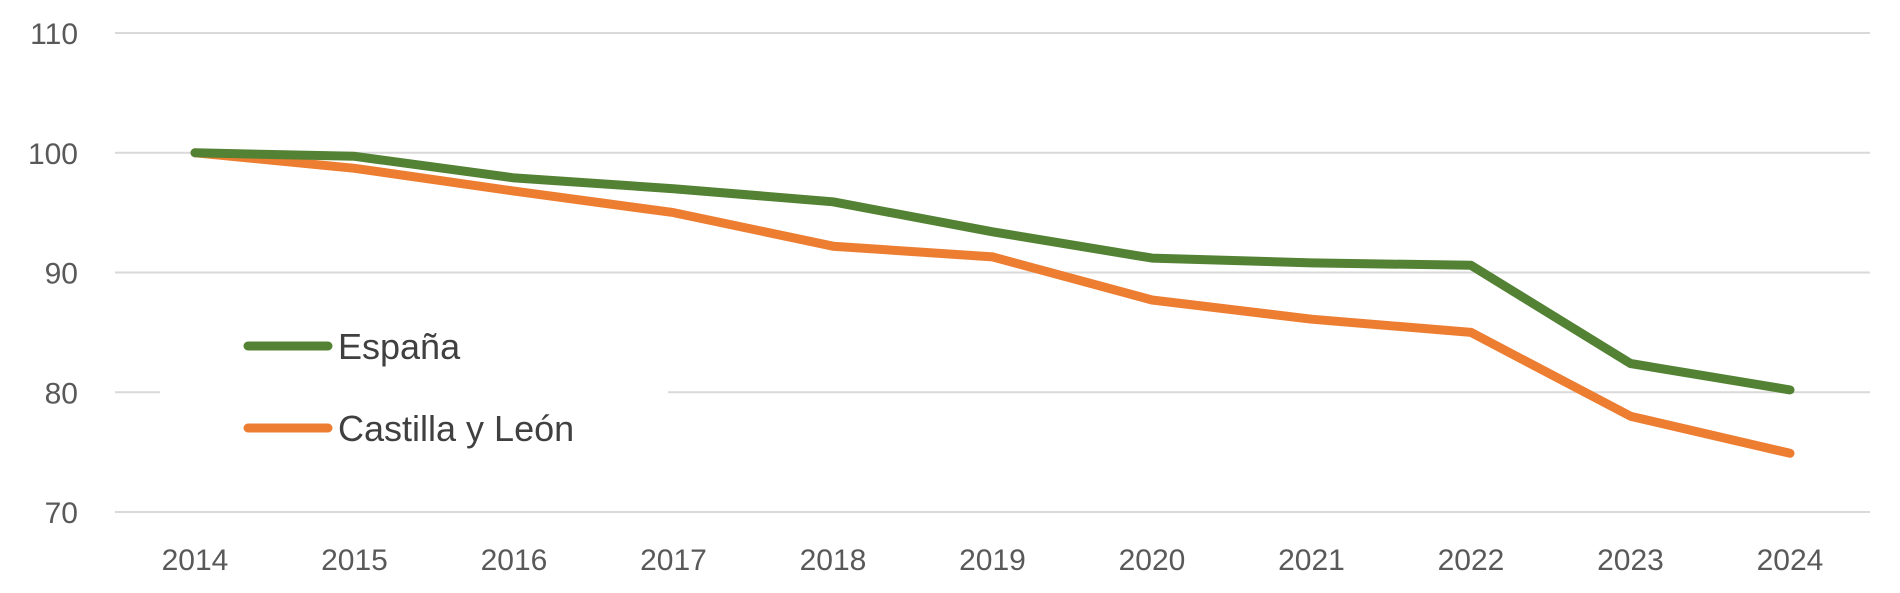  I want to click on legend-label: España, so click(399, 346).